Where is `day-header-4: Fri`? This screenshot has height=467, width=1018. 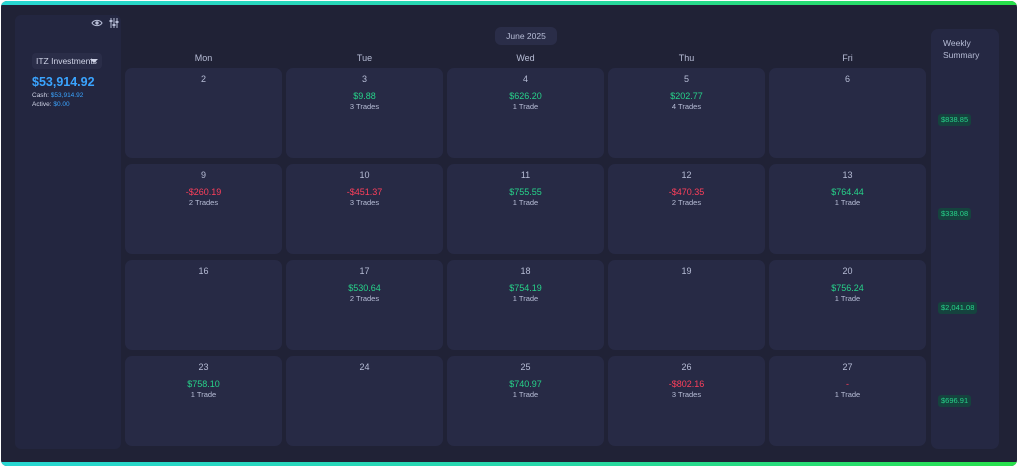
day-header-4: Fri is located at coordinates (847, 58).